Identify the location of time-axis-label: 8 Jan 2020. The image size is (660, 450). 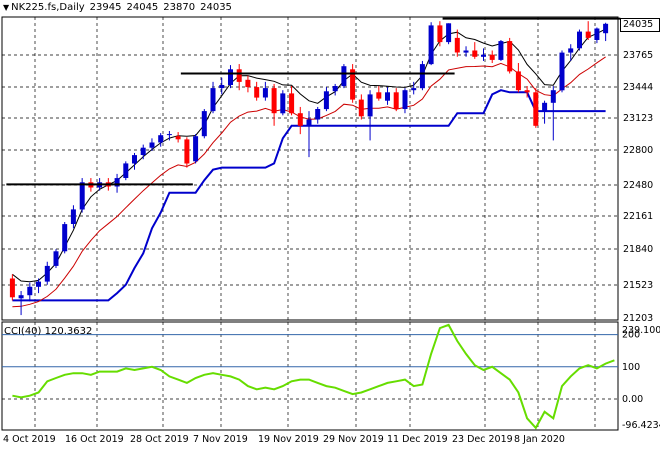
(539, 439).